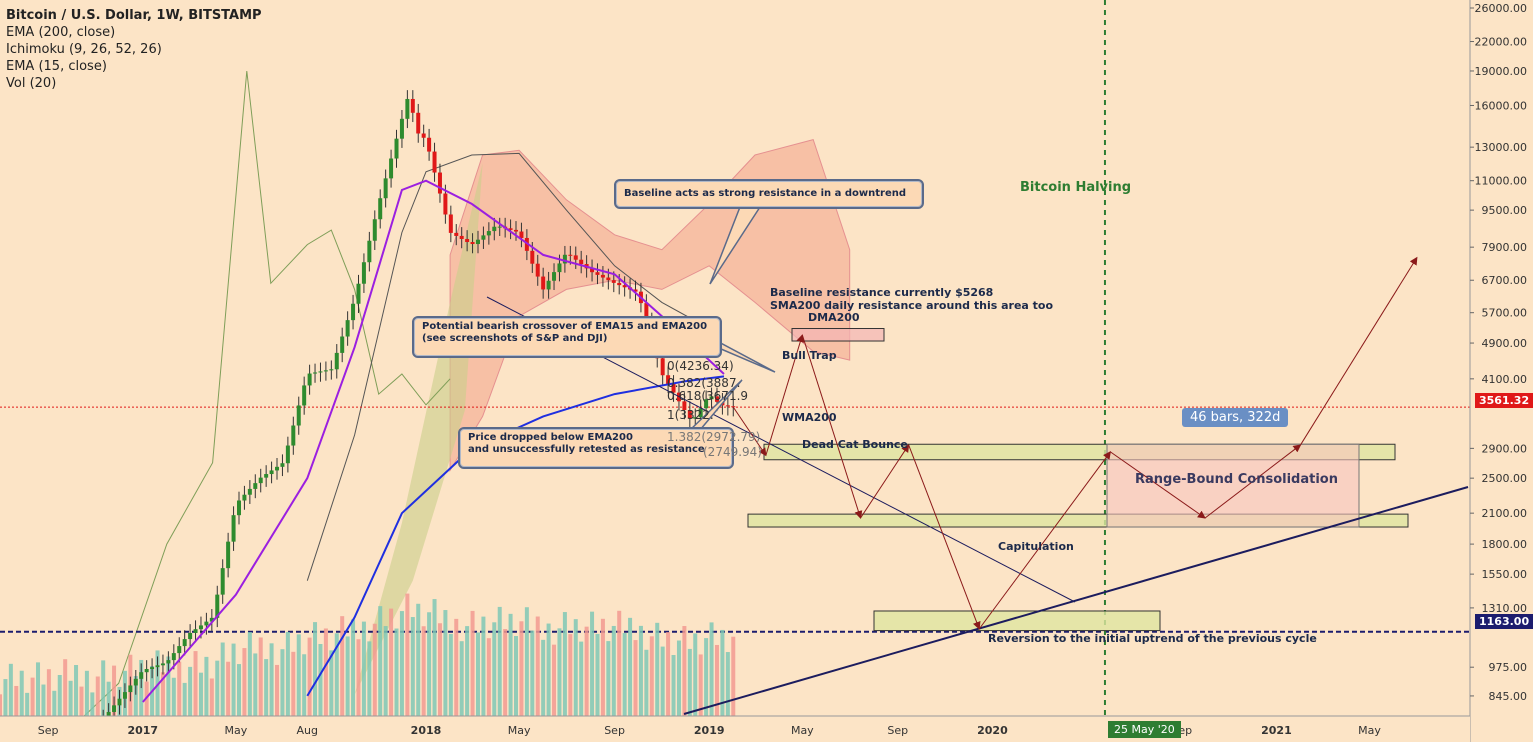 The image size is (1533, 742). What do you see at coordinates (1505, 574) in the screenshot?
I see `price-tick-label: 1550.00` at bounding box center [1505, 574].